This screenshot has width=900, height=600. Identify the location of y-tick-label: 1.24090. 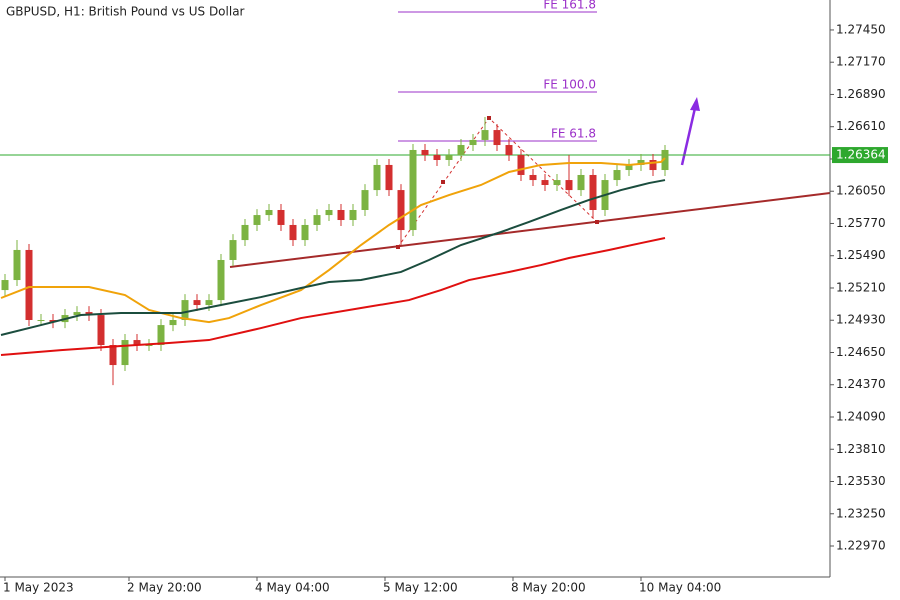
(861, 416).